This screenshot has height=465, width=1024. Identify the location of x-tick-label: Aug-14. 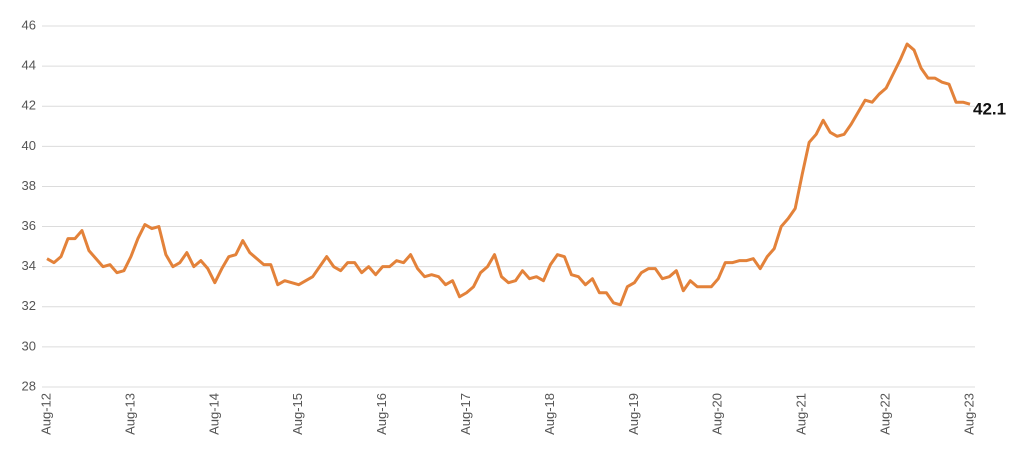
(213, 414).